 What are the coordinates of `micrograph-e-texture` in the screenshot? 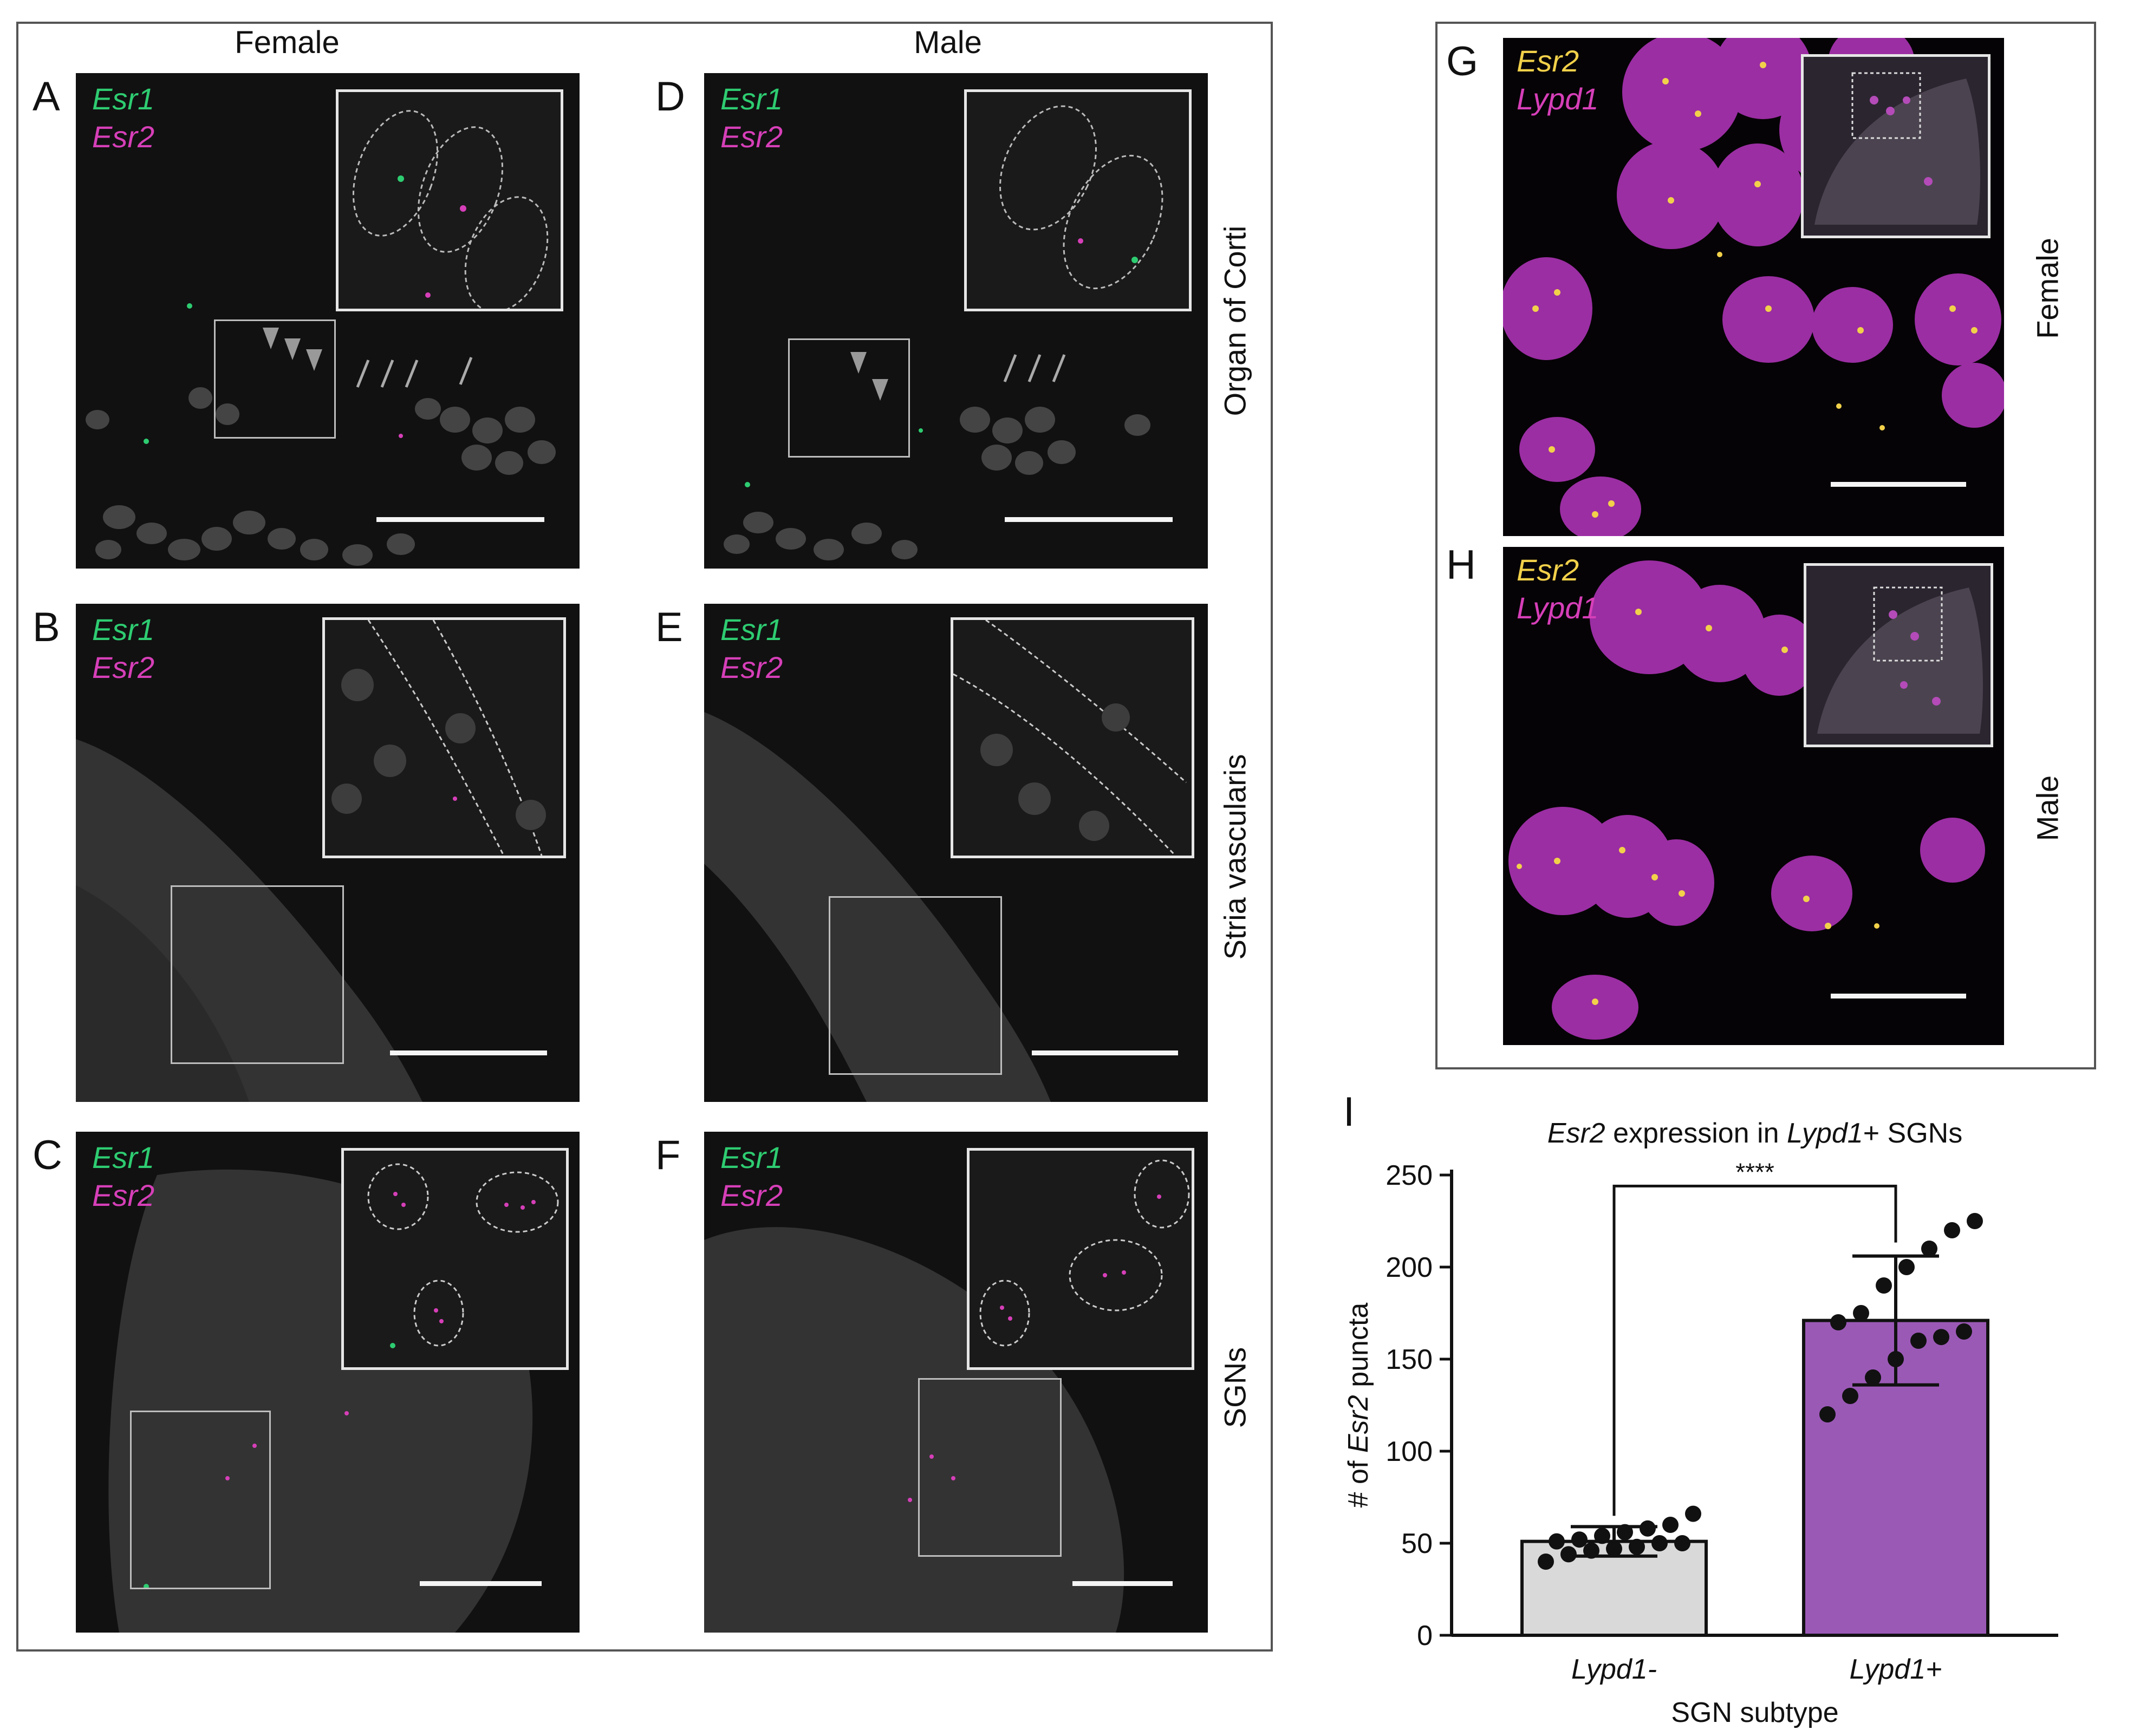 It's located at (877, 907).